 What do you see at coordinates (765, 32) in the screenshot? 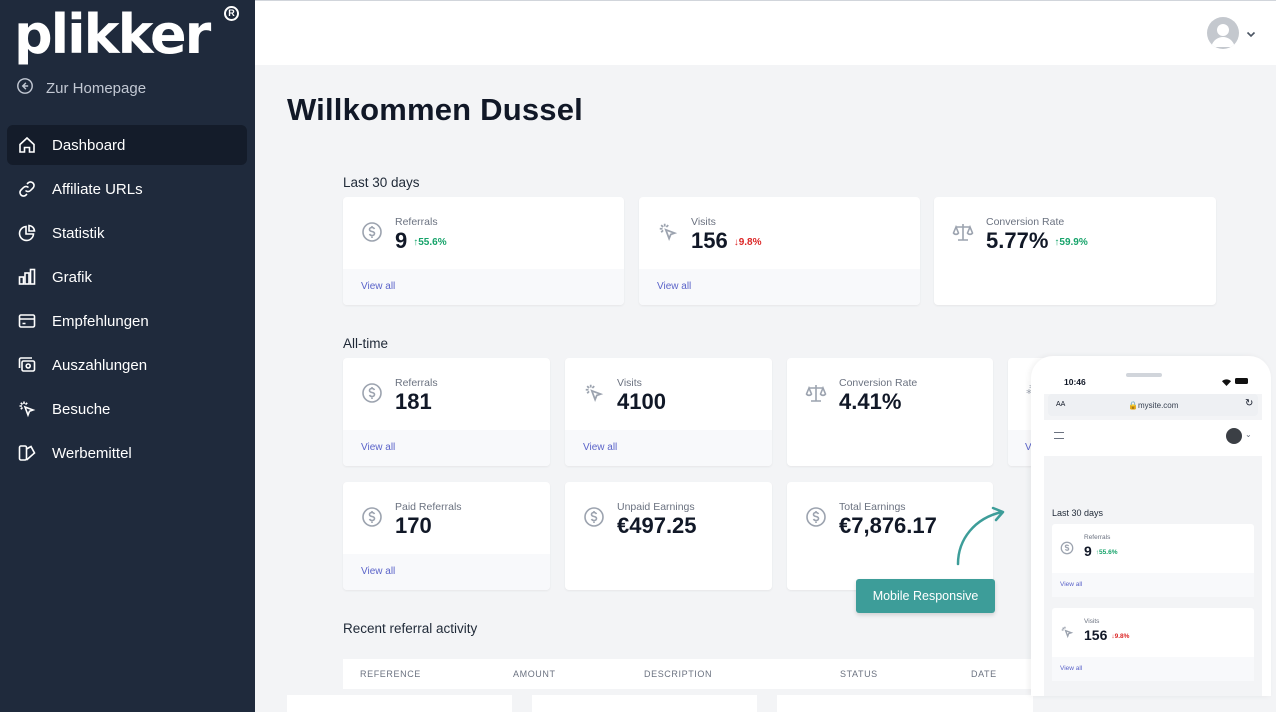
I see `top-bar` at bounding box center [765, 32].